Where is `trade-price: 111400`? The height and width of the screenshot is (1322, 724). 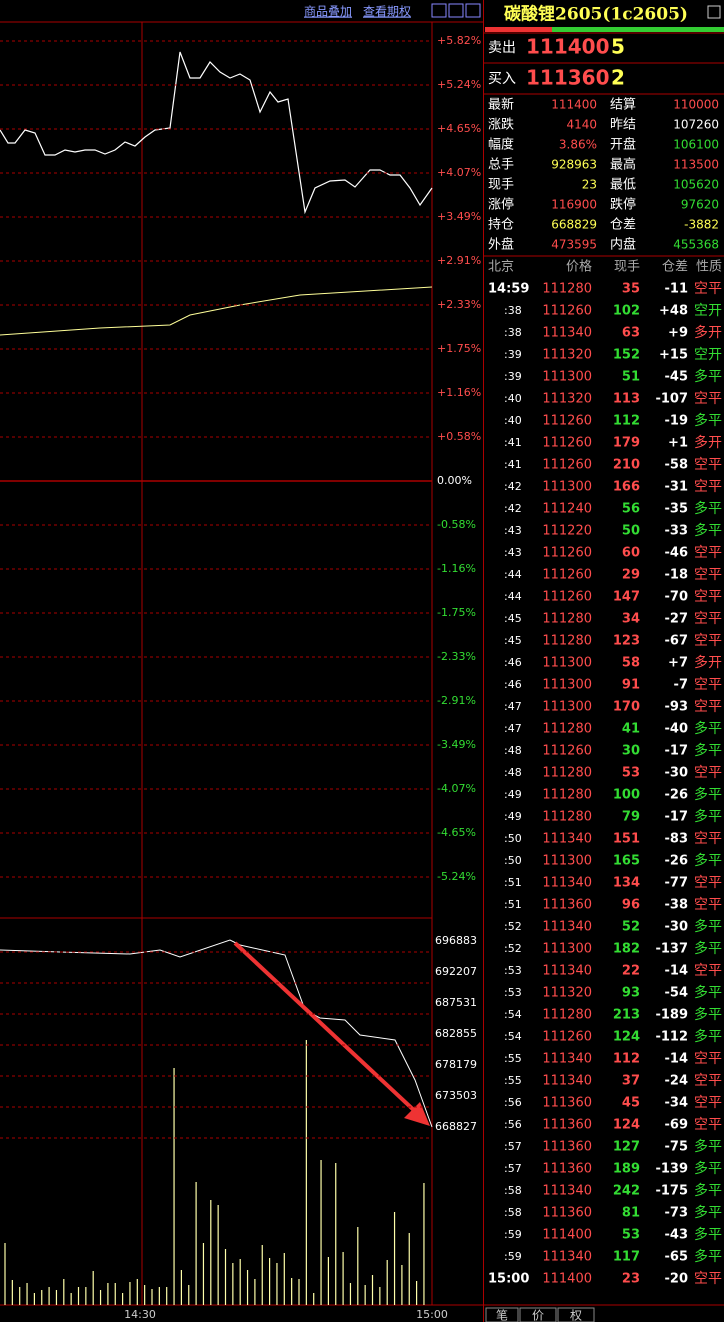
trade-price: 111400 is located at coordinates (567, 1279).